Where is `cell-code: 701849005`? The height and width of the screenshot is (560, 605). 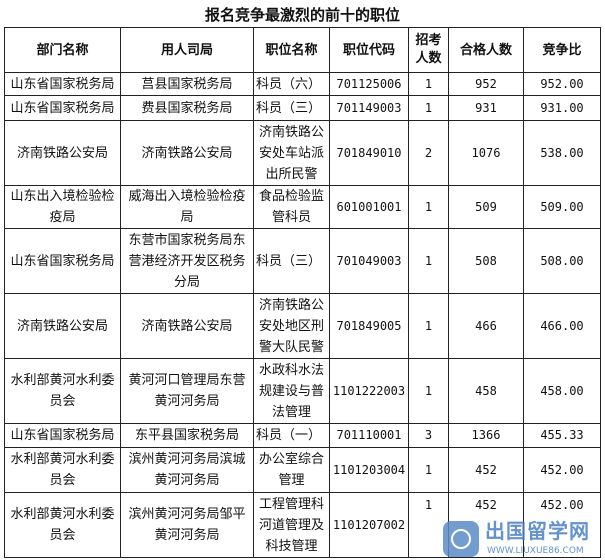 cell-code: 701849005 is located at coordinates (369, 326).